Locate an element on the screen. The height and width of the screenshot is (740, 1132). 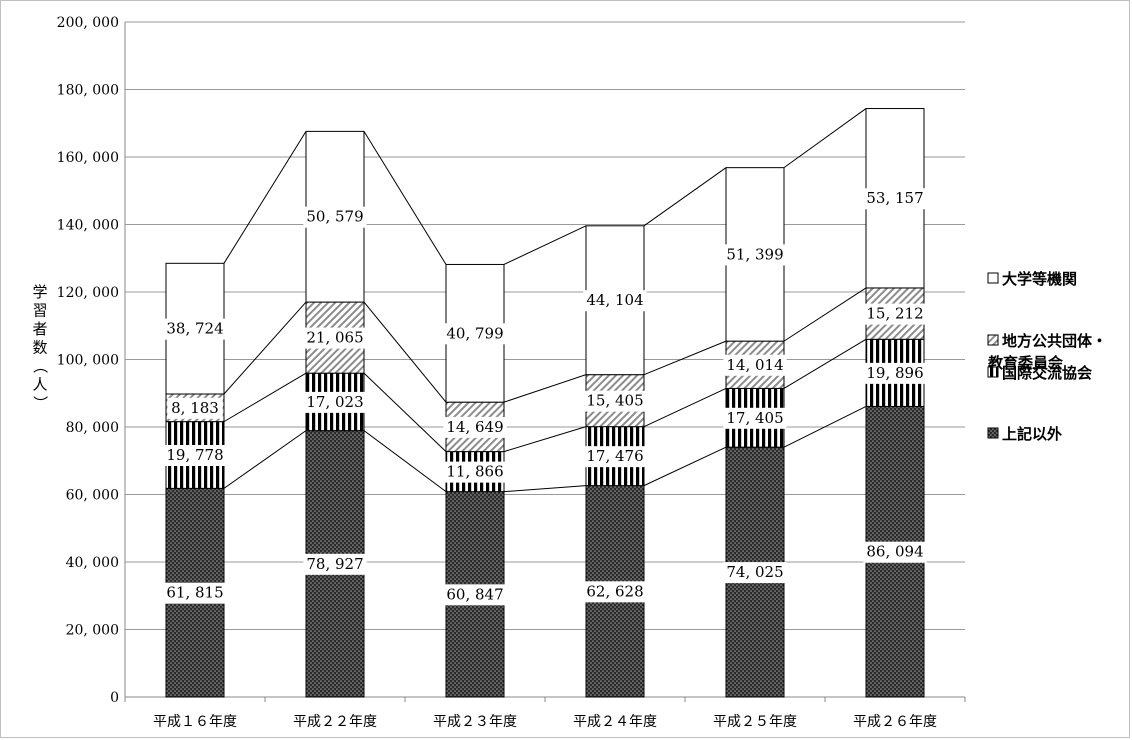
data-label-s1-1: 61, 815 is located at coordinates (194, 593).